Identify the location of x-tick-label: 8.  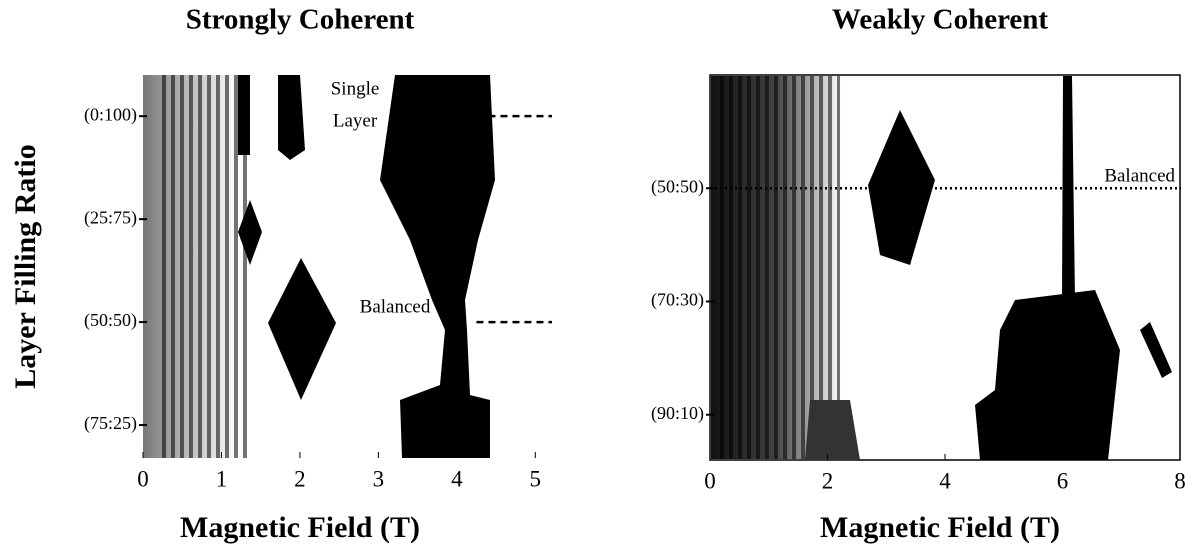
(1180, 480).